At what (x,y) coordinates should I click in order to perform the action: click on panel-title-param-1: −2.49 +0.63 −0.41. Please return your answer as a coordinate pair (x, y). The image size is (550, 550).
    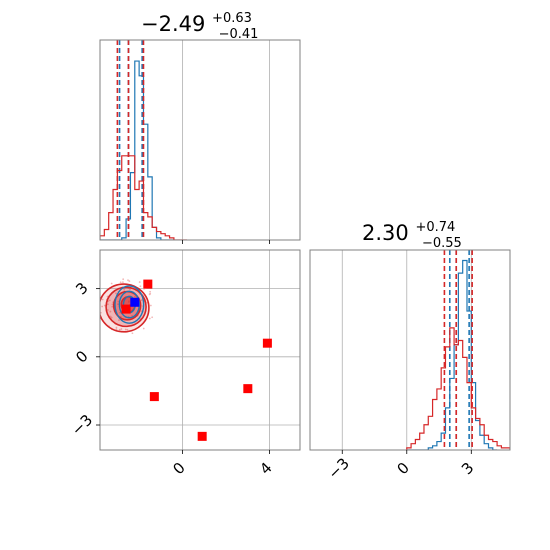
    Looking at the image, I should click on (200, 22).